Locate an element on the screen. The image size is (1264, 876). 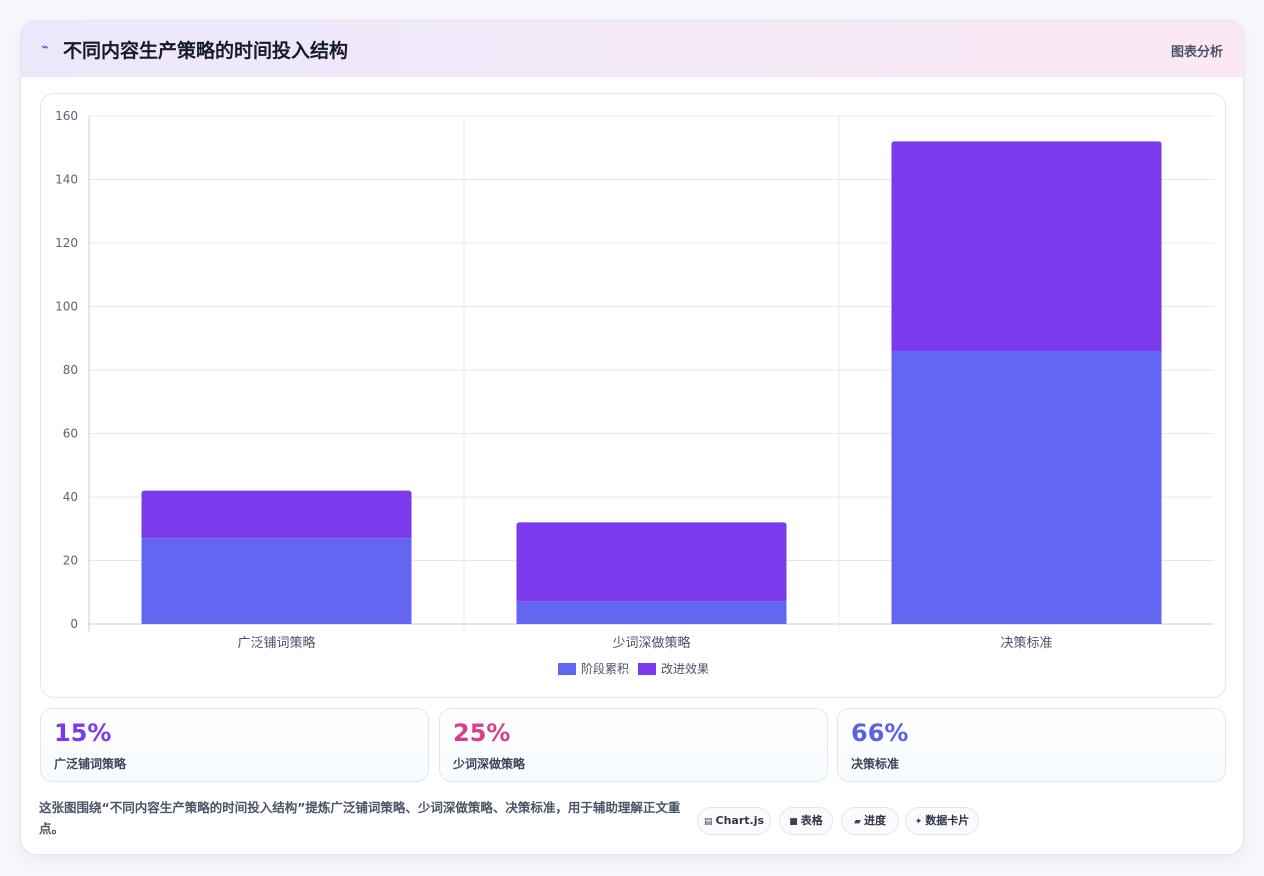
stat-card-2: 25% 少词深做策略 is located at coordinates (633, 745).